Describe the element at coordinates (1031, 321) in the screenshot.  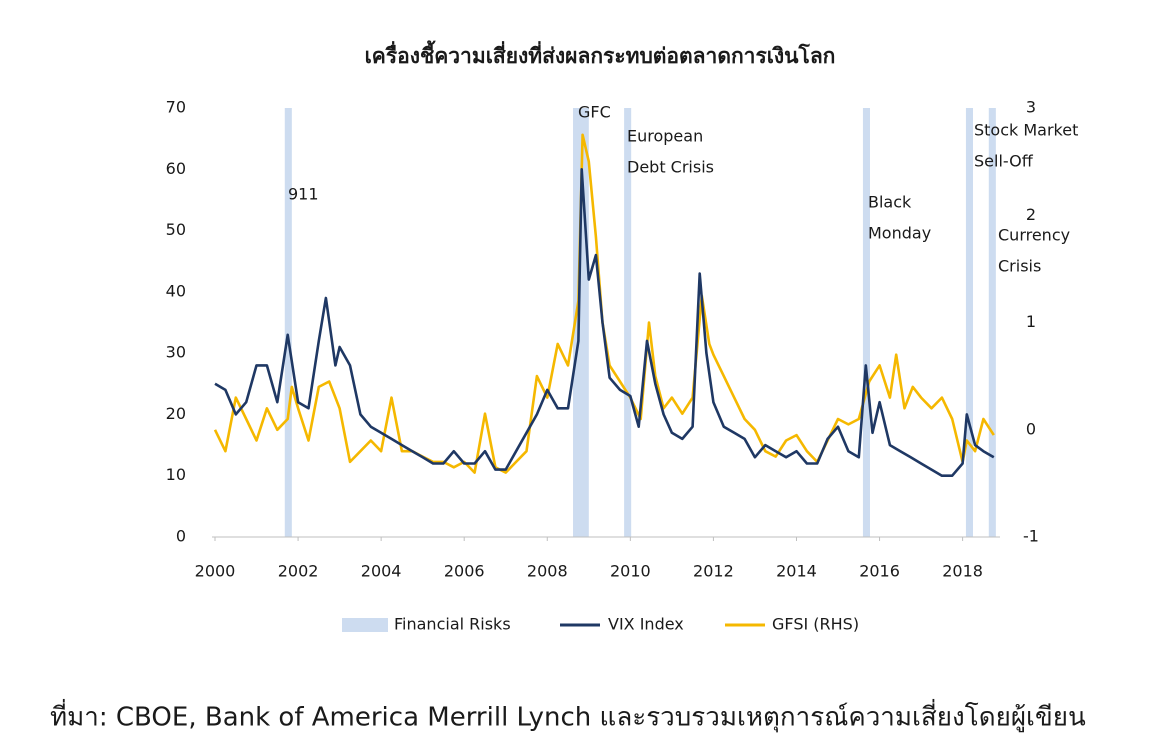
I see `y2-tick-label: 1` at that location.